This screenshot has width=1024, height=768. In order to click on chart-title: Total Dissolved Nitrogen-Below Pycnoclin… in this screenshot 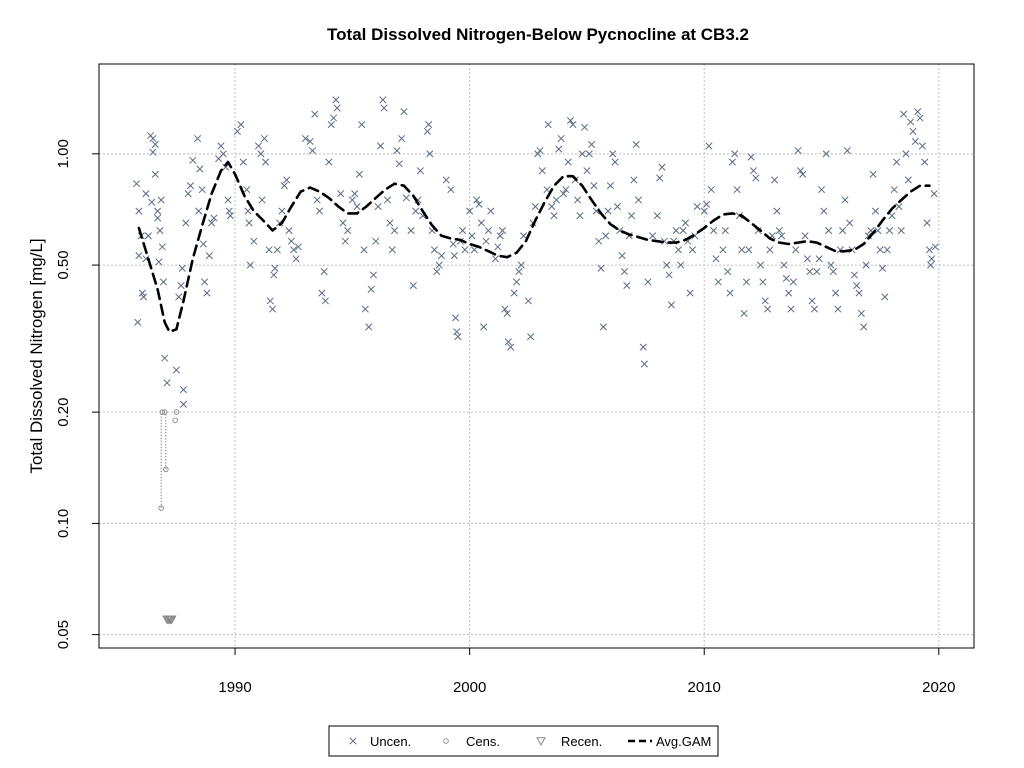, I will do `click(538, 34)`.